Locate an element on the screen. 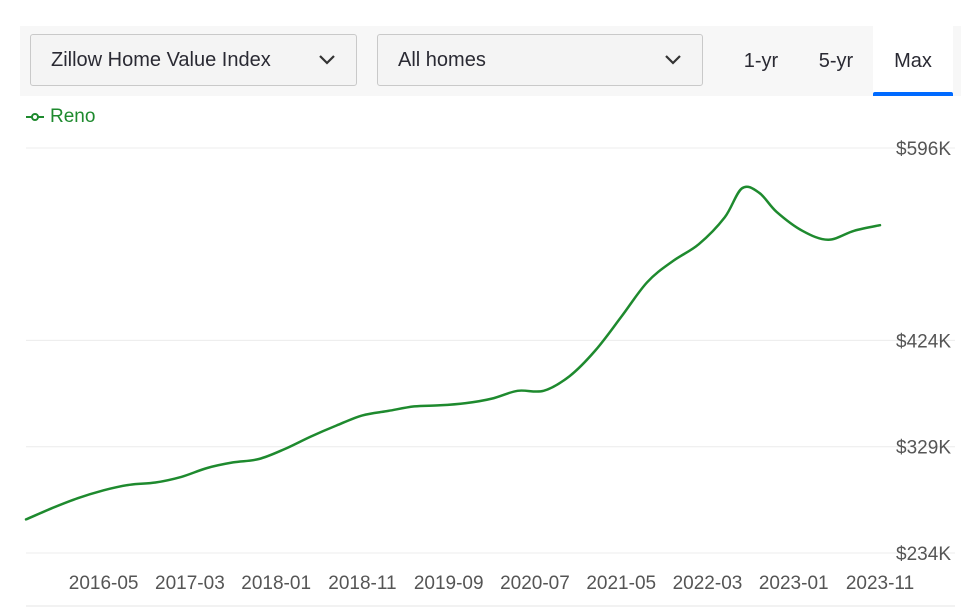 The height and width of the screenshot is (608, 973). chart-legend: Reno is located at coordinates (60, 117).